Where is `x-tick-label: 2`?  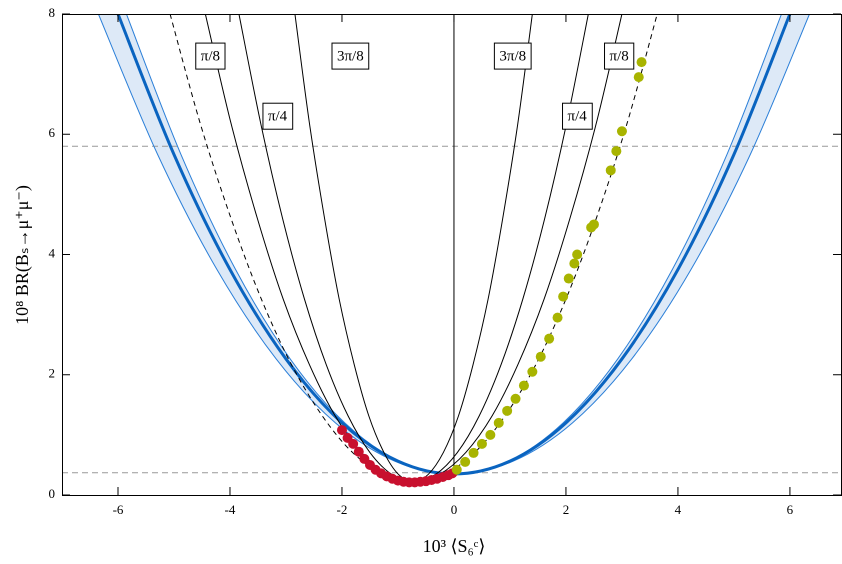 x-tick-label: 2 is located at coordinates (566, 509).